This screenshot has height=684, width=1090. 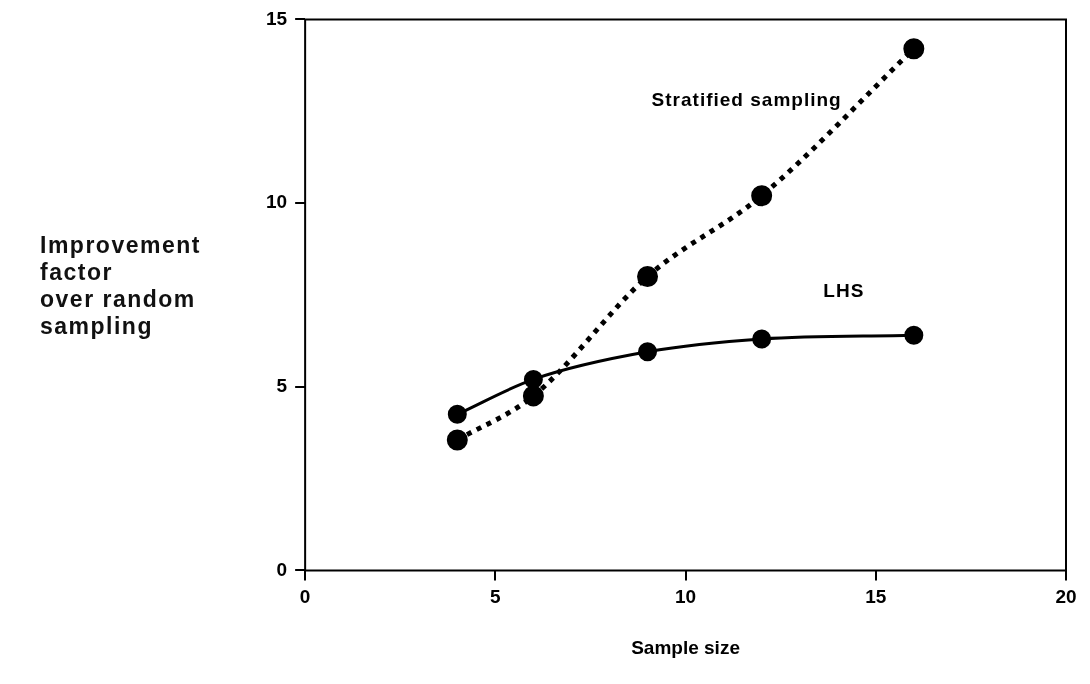 I want to click on x-tick-label: 15, so click(x=876, y=597).